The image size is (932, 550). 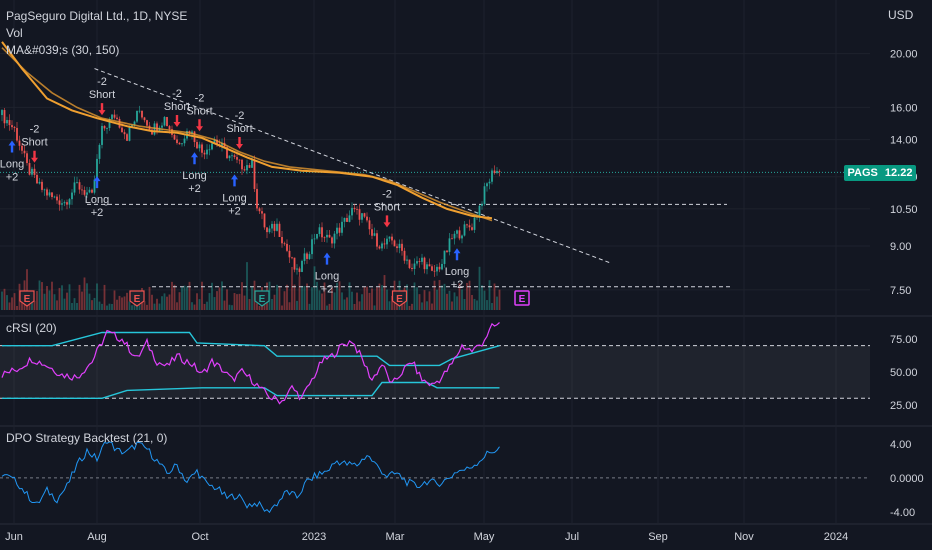 I want to click on crsi-upper-band, so click(x=251, y=349).